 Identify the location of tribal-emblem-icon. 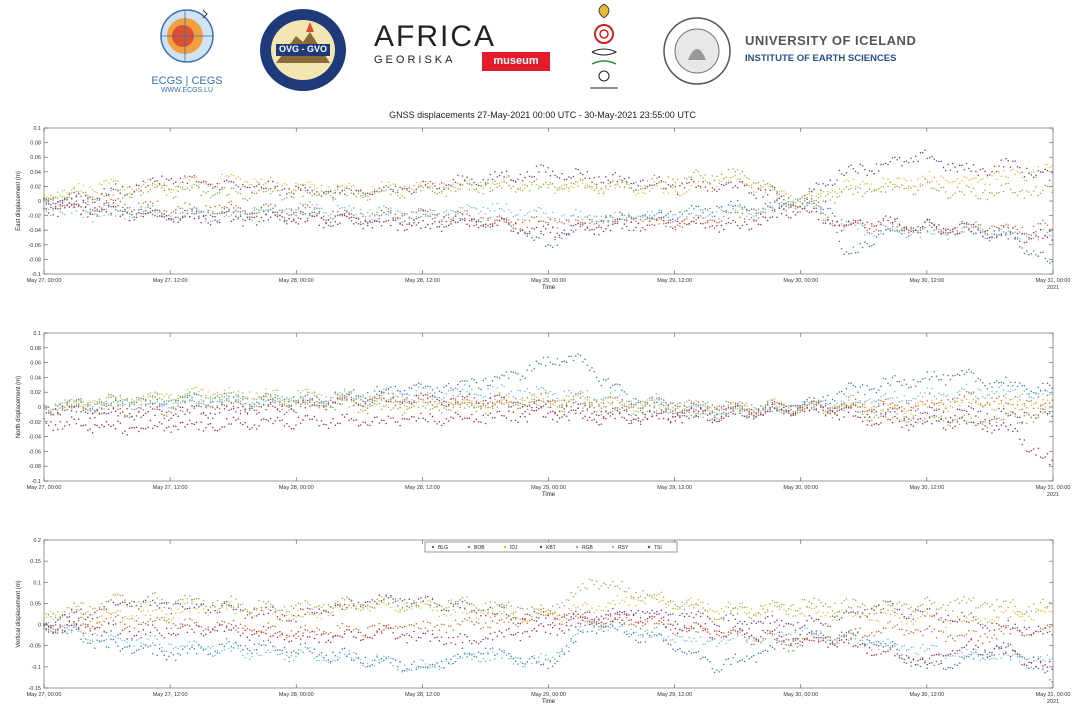
(604, 46).